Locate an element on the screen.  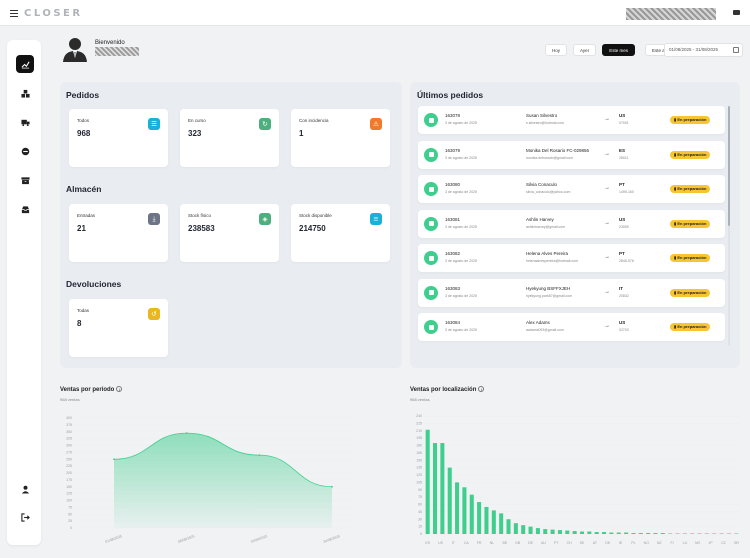
destination-zip: 20832 is located at coordinates (624, 295).